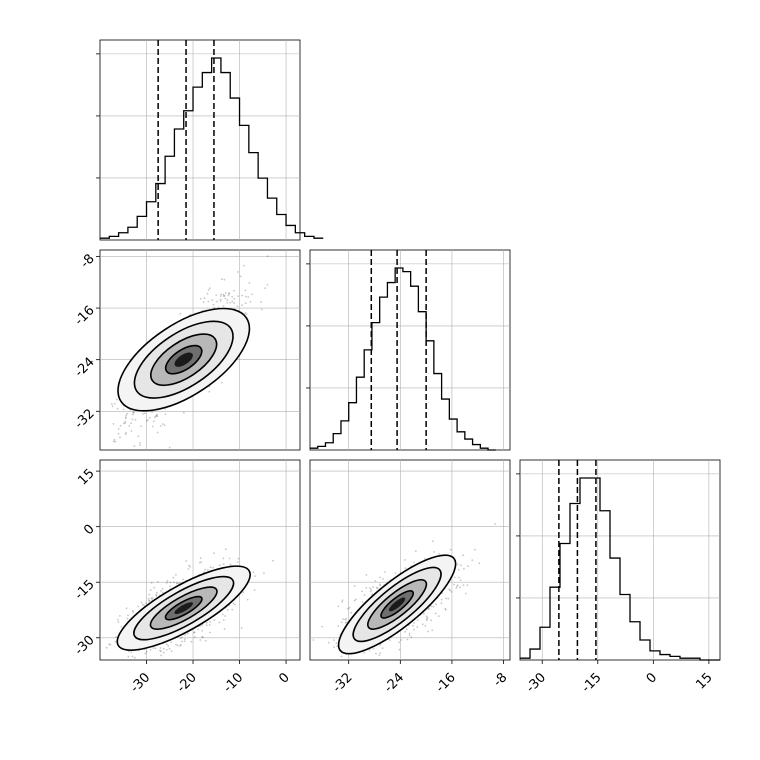  Describe the element at coordinates (89, 530) in the screenshot. I see `y-tick-label: 0` at that location.